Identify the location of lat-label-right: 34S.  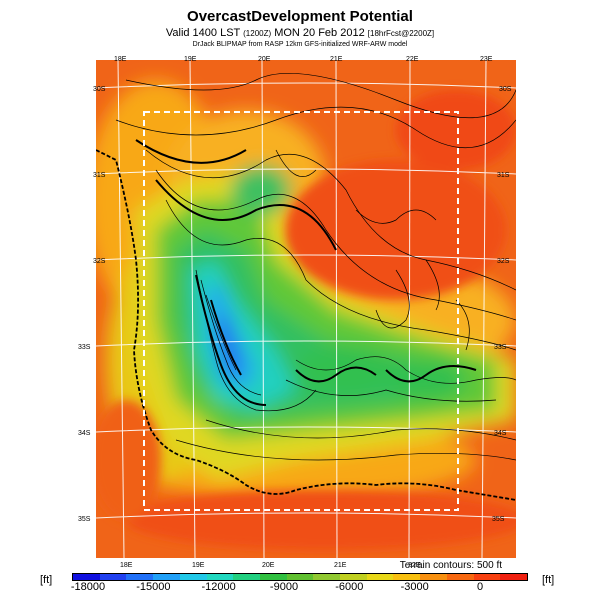
(500, 433).